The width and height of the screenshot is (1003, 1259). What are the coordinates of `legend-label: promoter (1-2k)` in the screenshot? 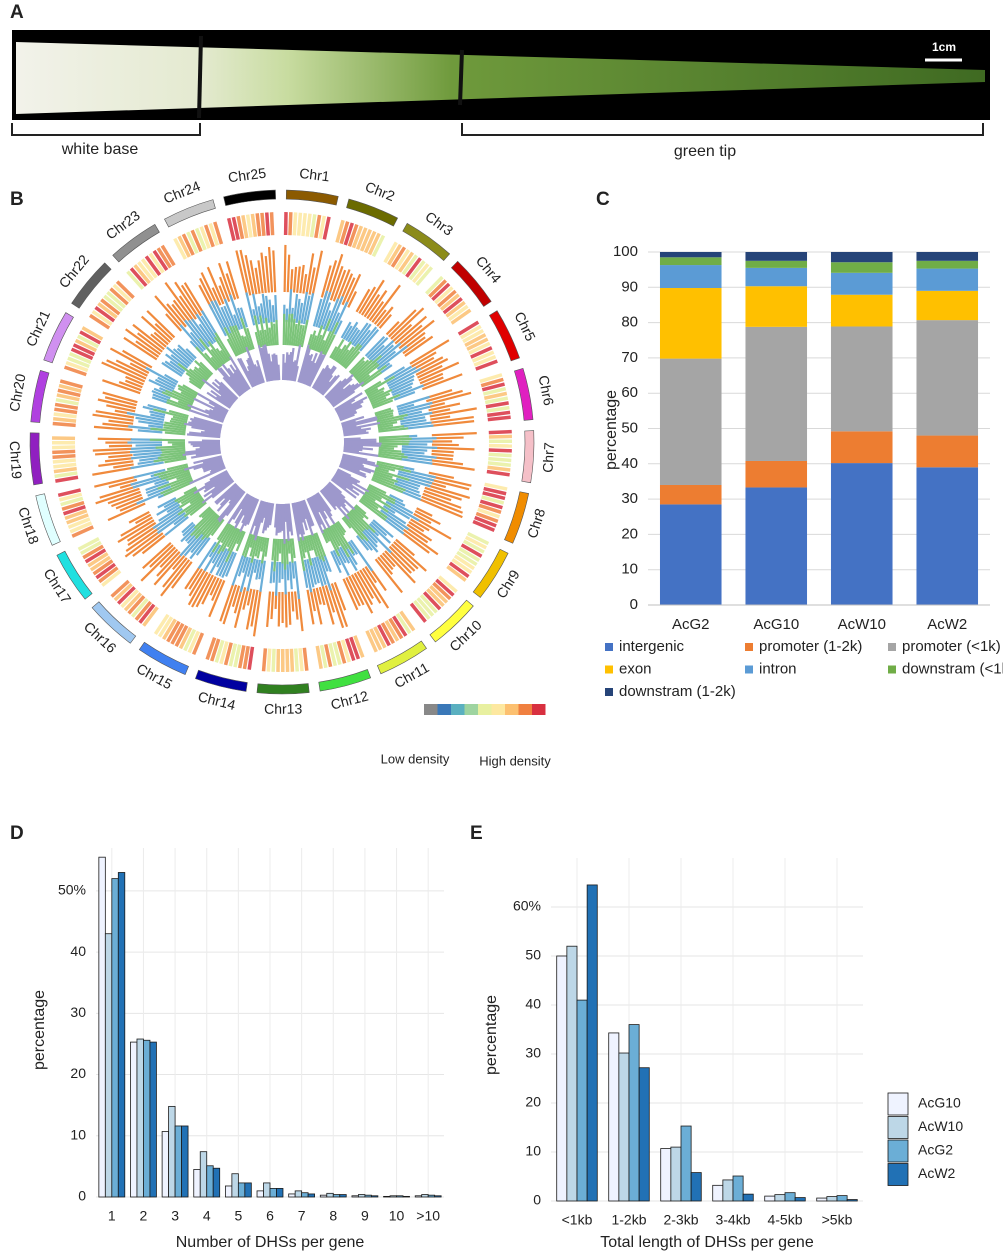 It's located at (810, 646).